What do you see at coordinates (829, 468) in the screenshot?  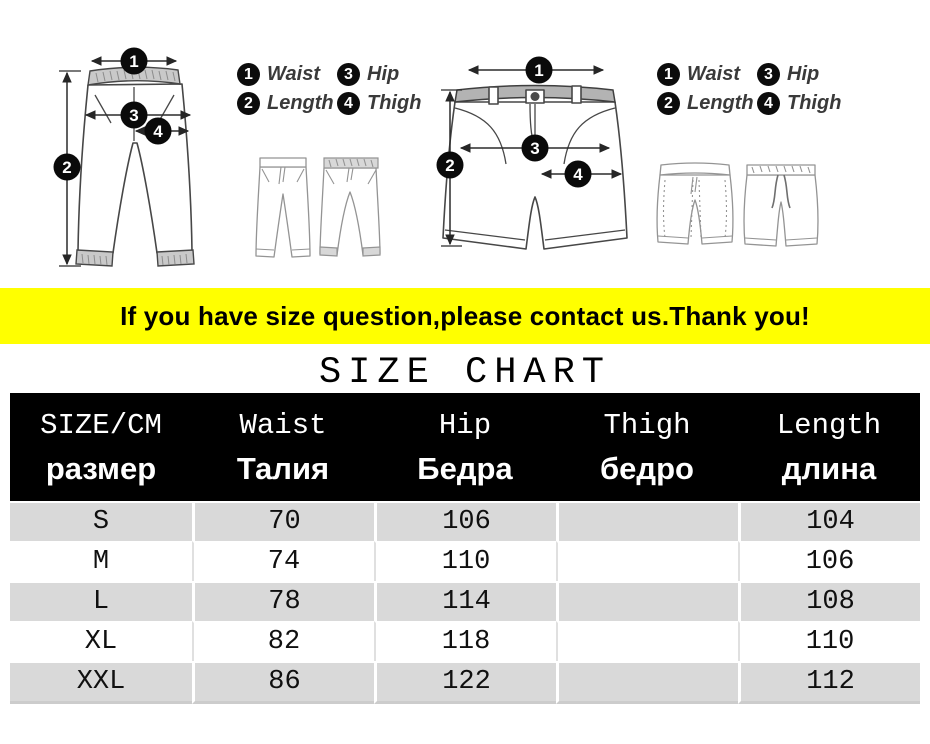 I see `column-header-length-ru: длина` at bounding box center [829, 468].